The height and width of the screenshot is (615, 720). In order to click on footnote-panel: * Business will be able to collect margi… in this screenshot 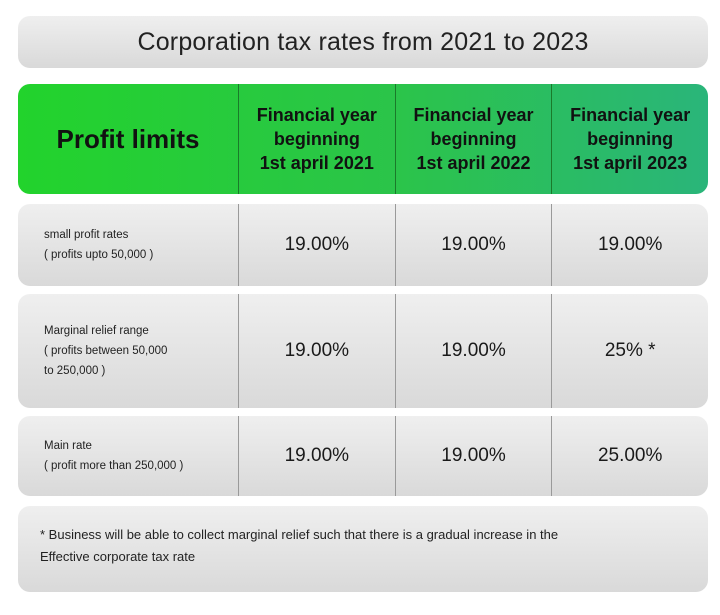, I will do `click(363, 549)`.